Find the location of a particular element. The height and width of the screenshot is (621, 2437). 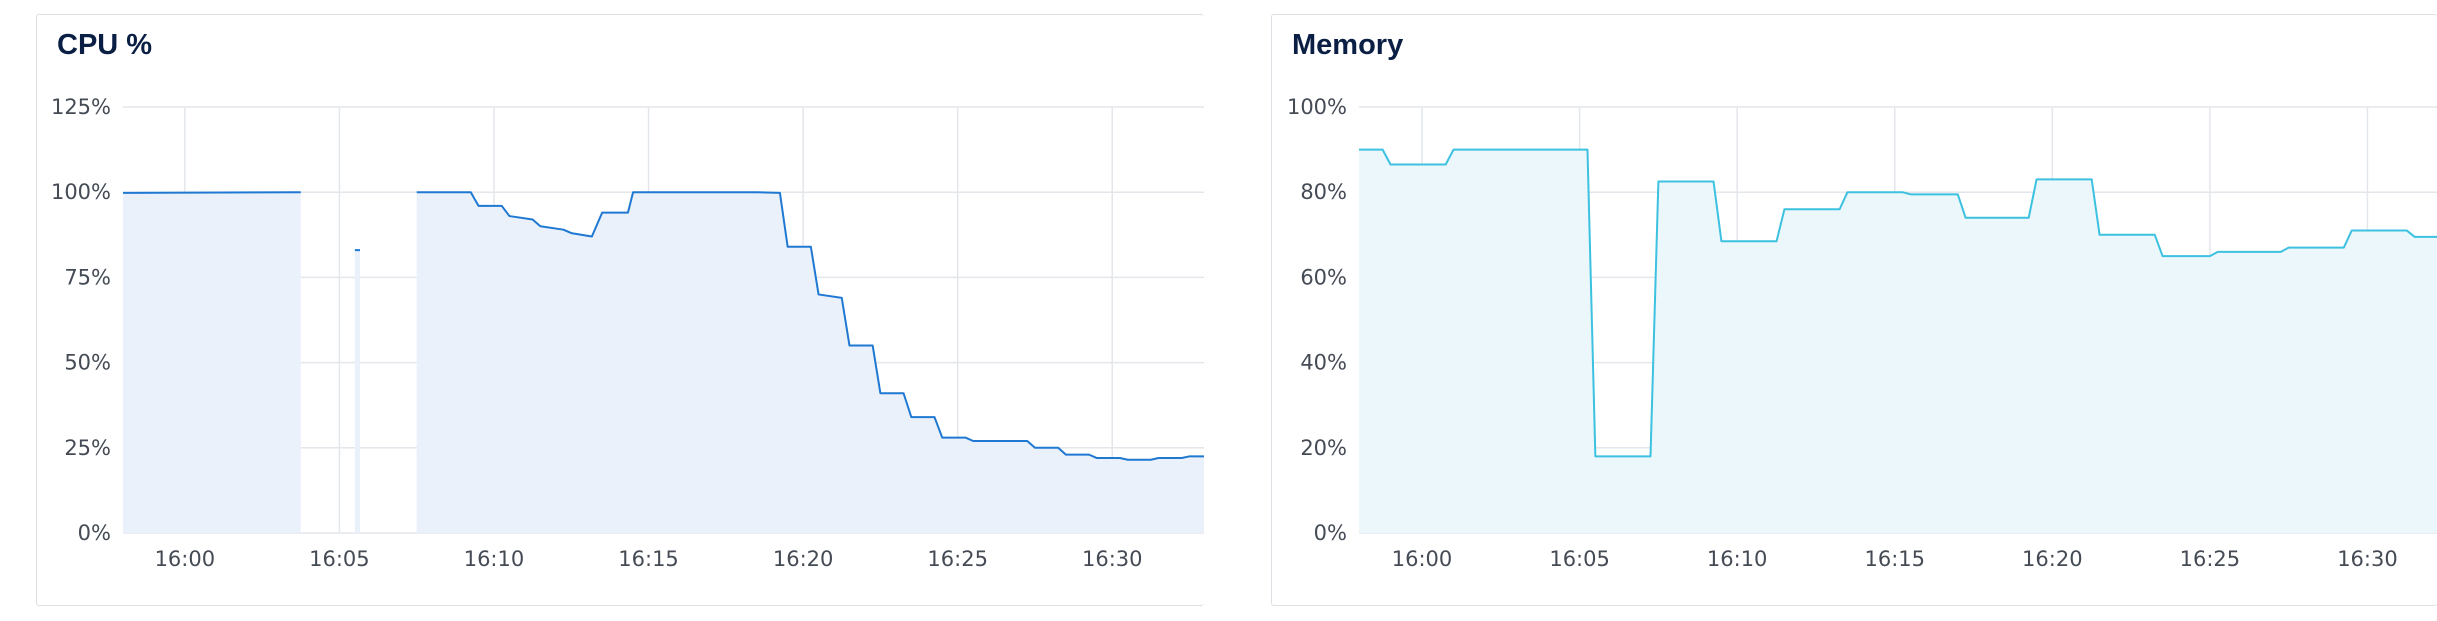

cpu-x-tick-label: 16:30 is located at coordinates (1112, 559).